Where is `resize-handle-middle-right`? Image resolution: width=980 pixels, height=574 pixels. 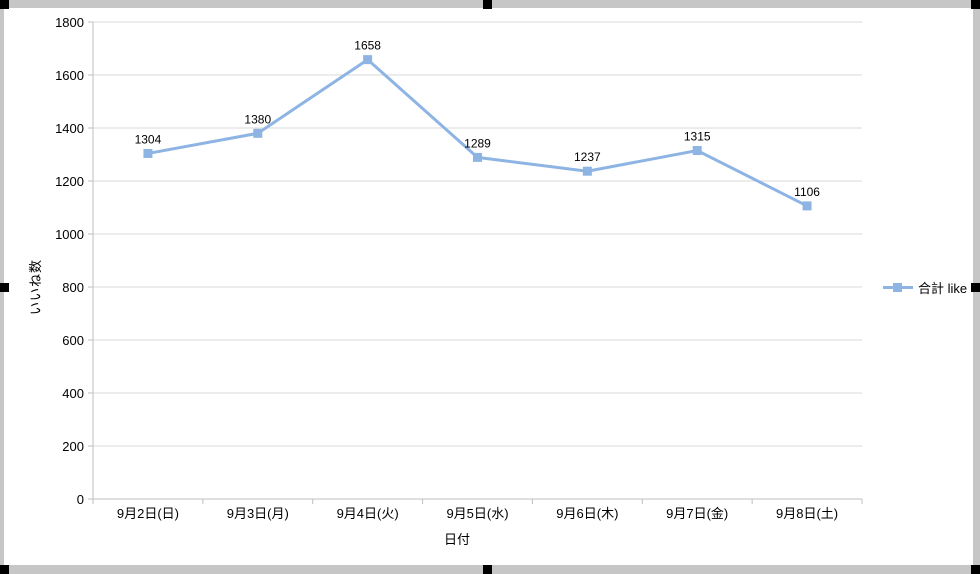
resize-handle-middle-right is located at coordinates (975, 287).